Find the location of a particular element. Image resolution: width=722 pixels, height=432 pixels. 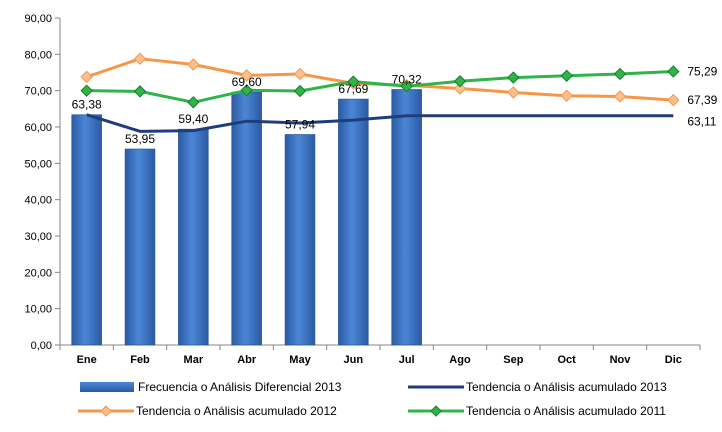

data-label: 59,40 is located at coordinates (193, 119).